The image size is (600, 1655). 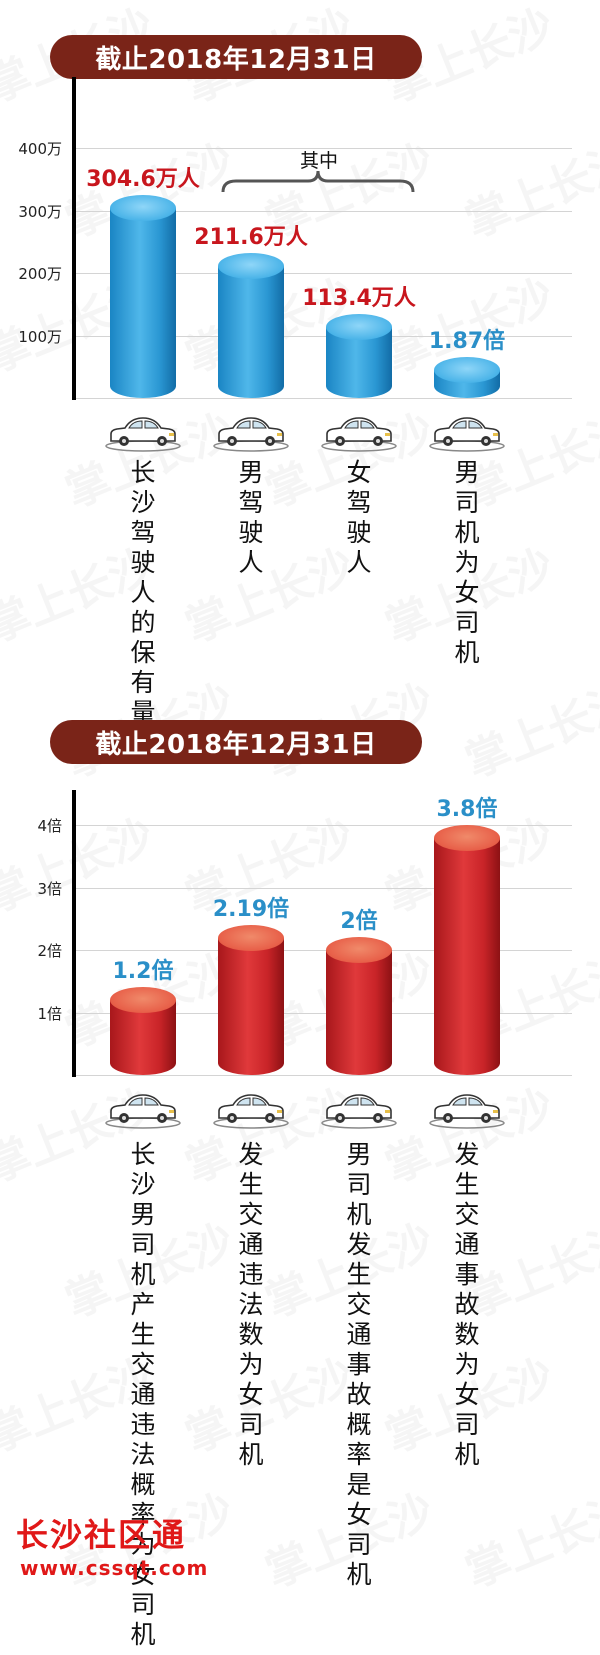 What do you see at coordinates (359, 921) in the screenshot?
I see `bar-value-label: 2倍` at bounding box center [359, 921].